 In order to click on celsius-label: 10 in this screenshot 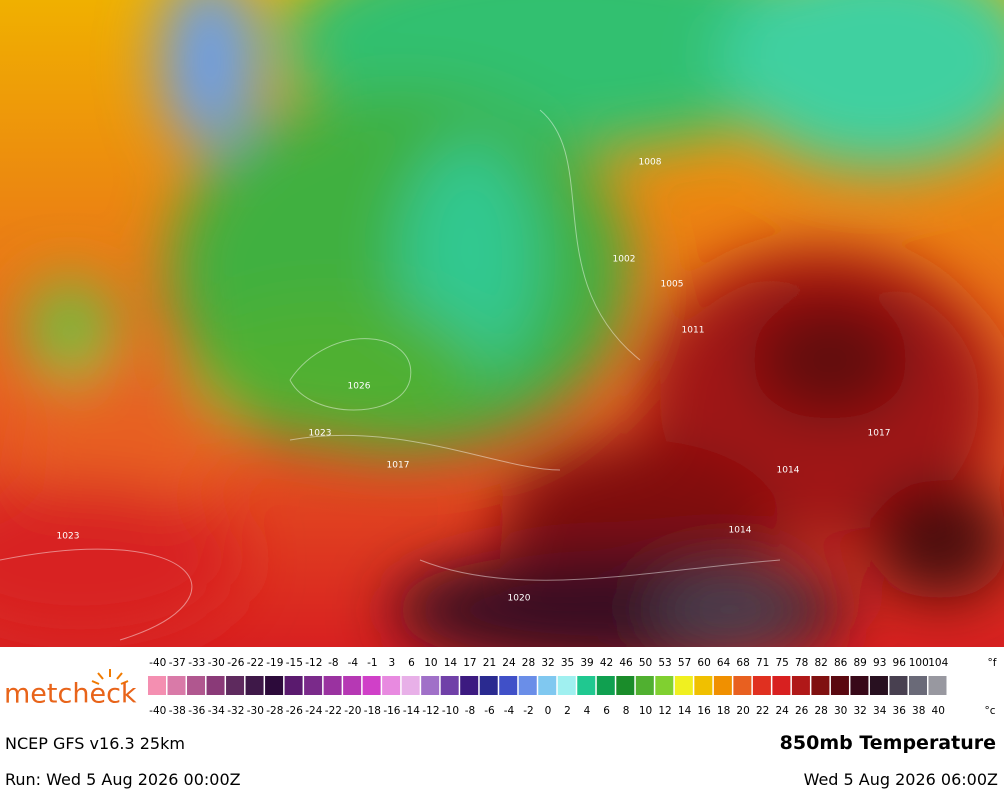, I will do `click(645, 711)`.